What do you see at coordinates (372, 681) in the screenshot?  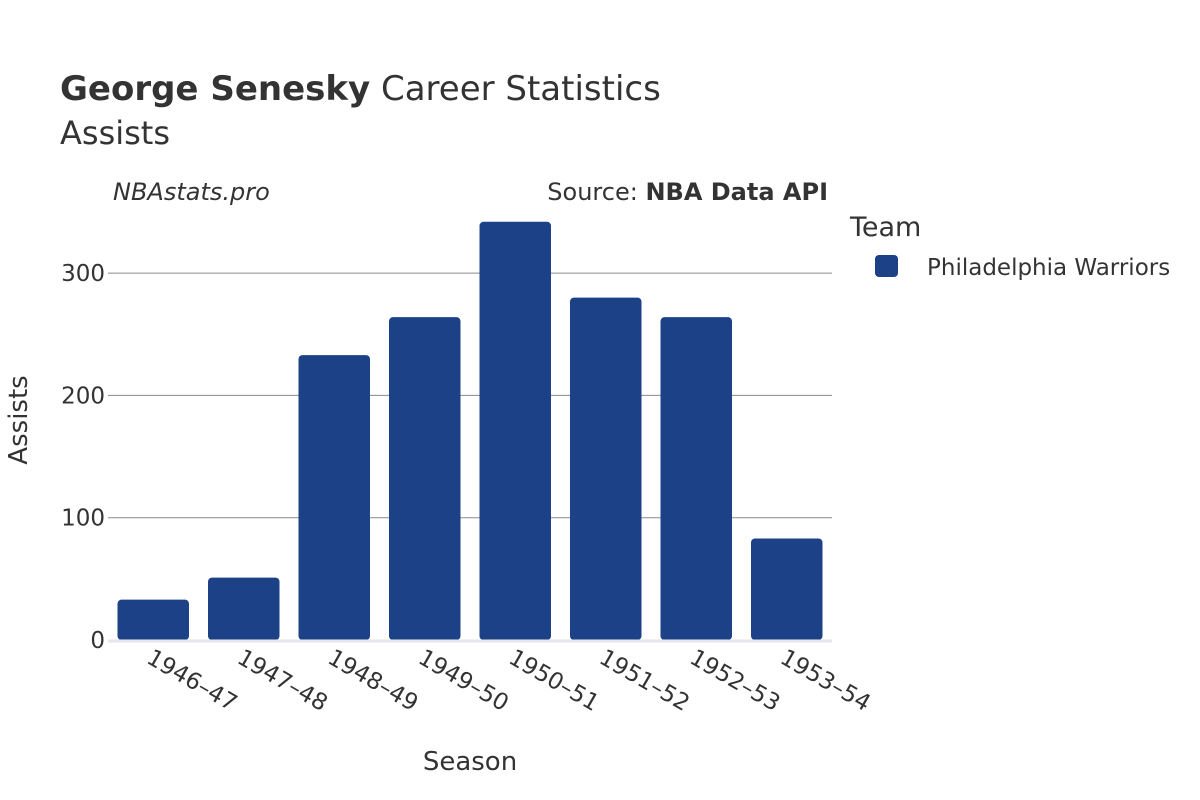 I see `x-tick-label: 1948–49` at bounding box center [372, 681].